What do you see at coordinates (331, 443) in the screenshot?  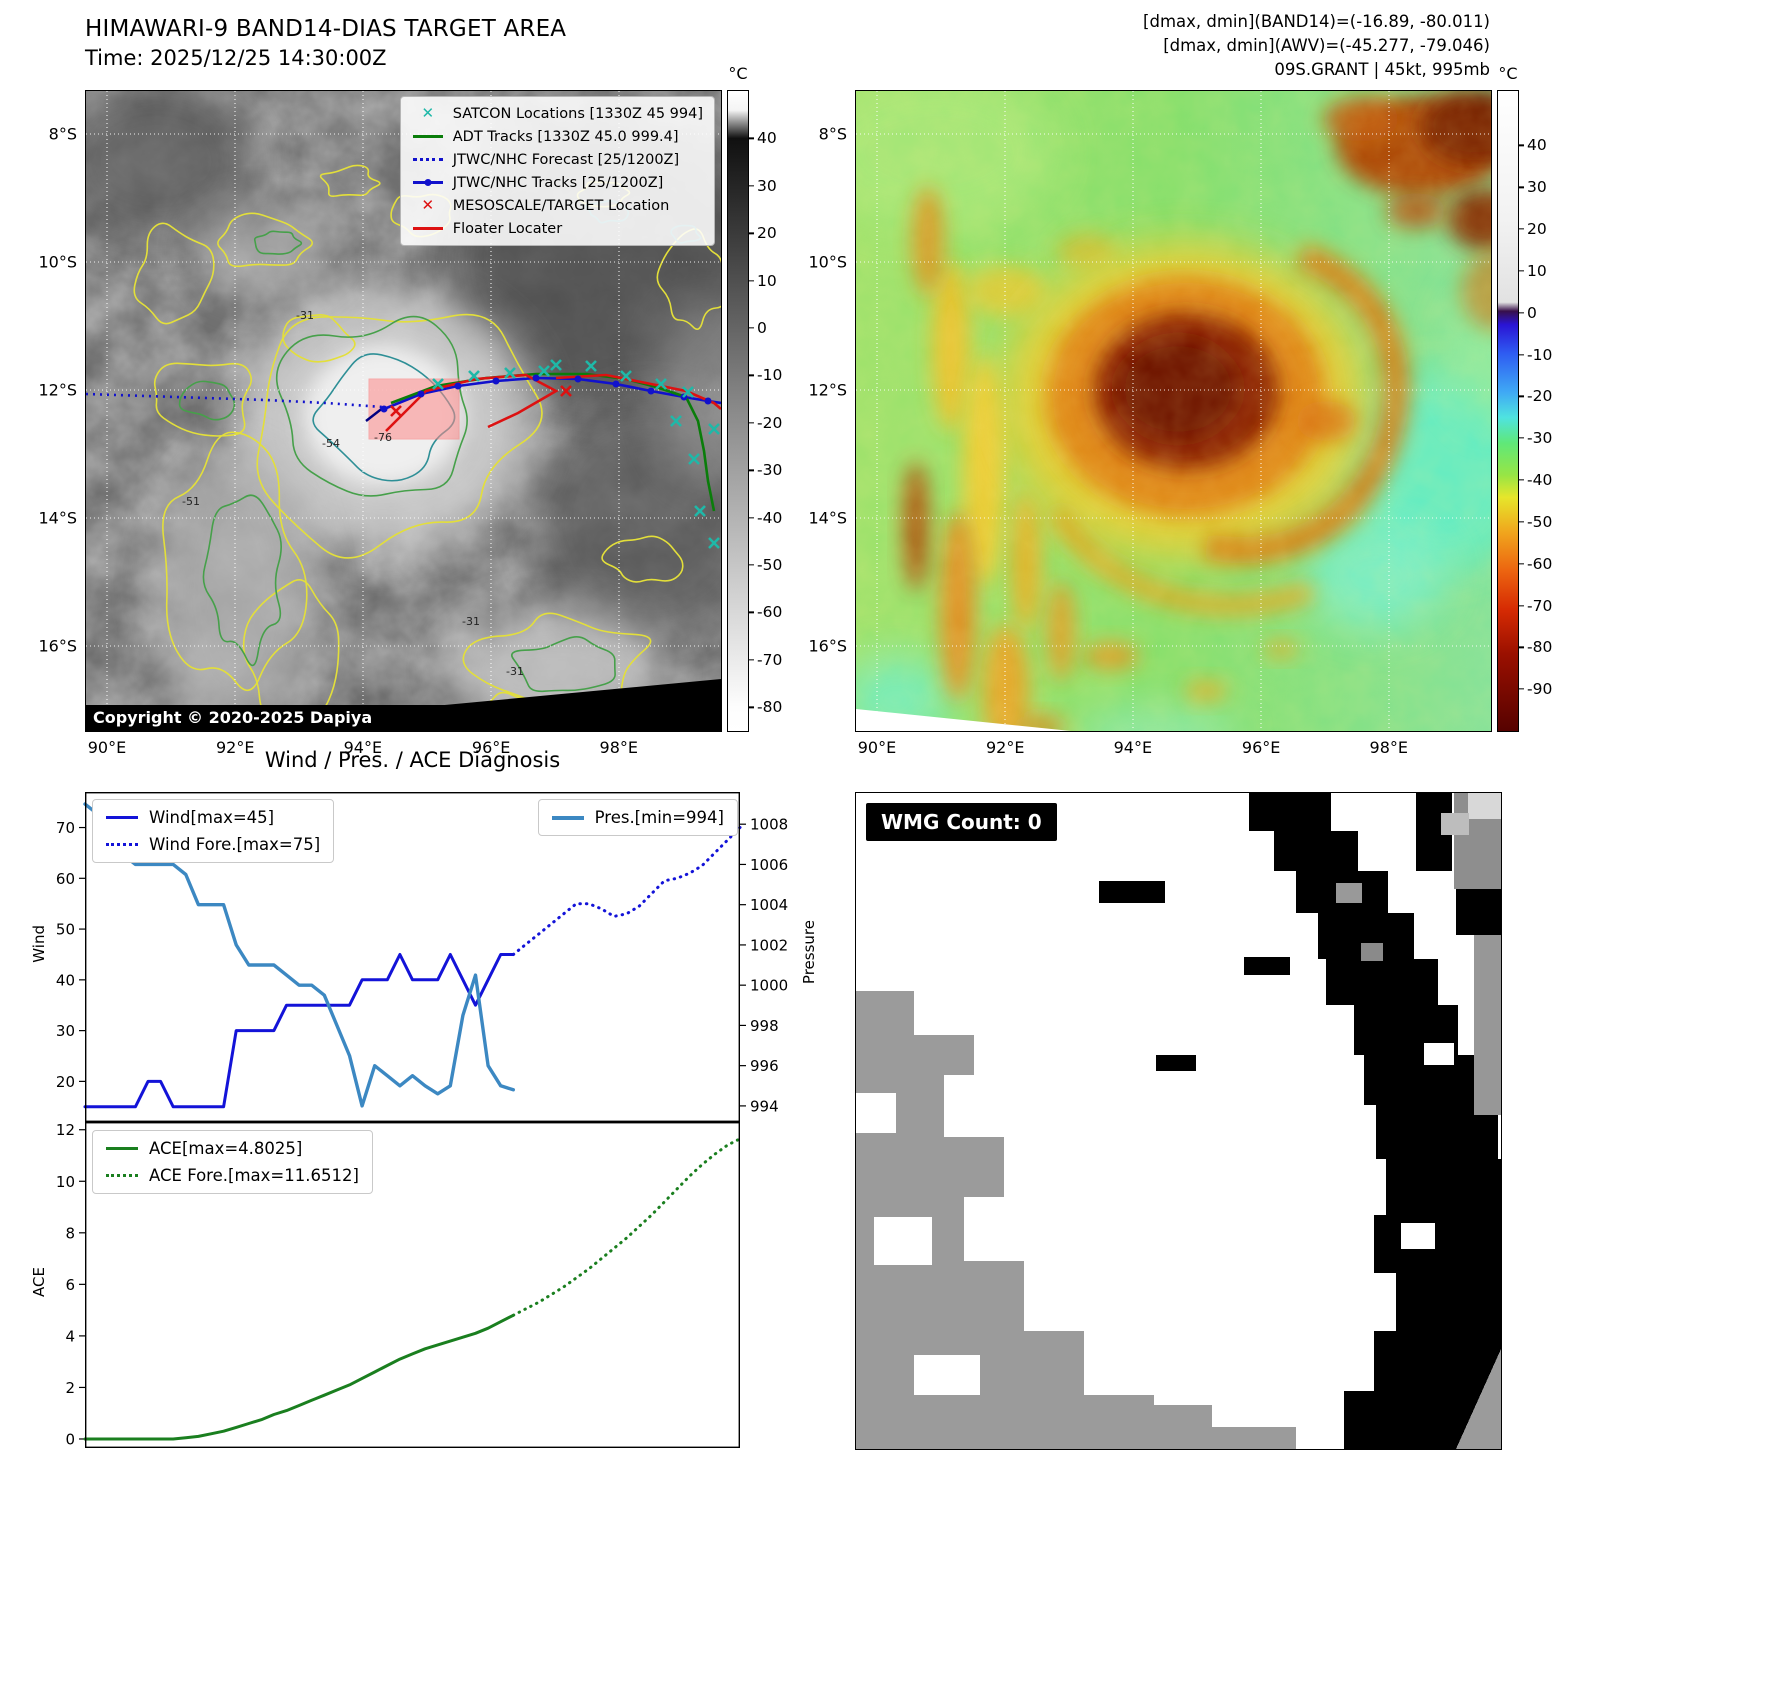 I see `svg-text: -54` at bounding box center [331, 443].